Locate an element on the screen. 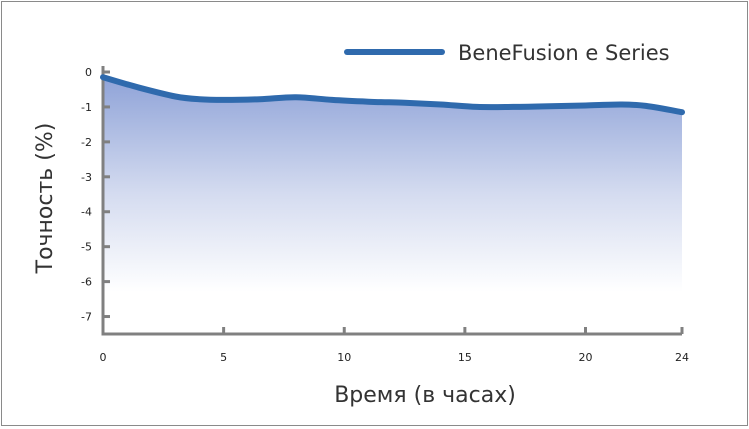  y-tick-label: -3 is located at coordinates (86, 177).